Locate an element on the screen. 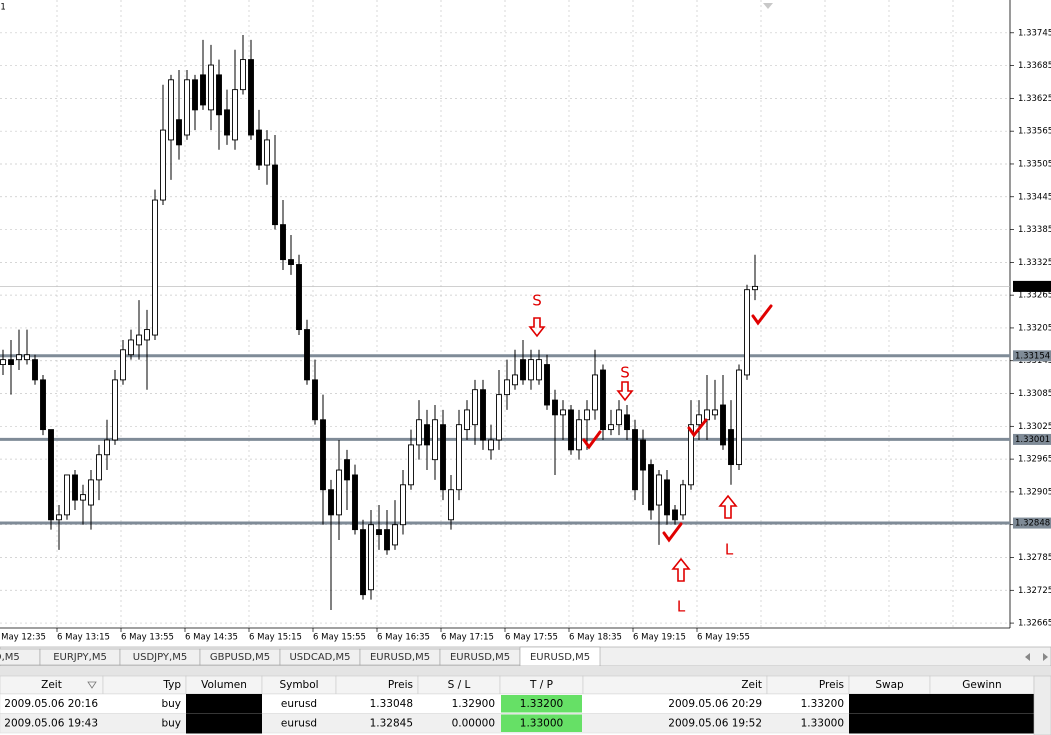 This screenshot has width=1051, height=735. buy-arrow is located at coordinates (728, 506).